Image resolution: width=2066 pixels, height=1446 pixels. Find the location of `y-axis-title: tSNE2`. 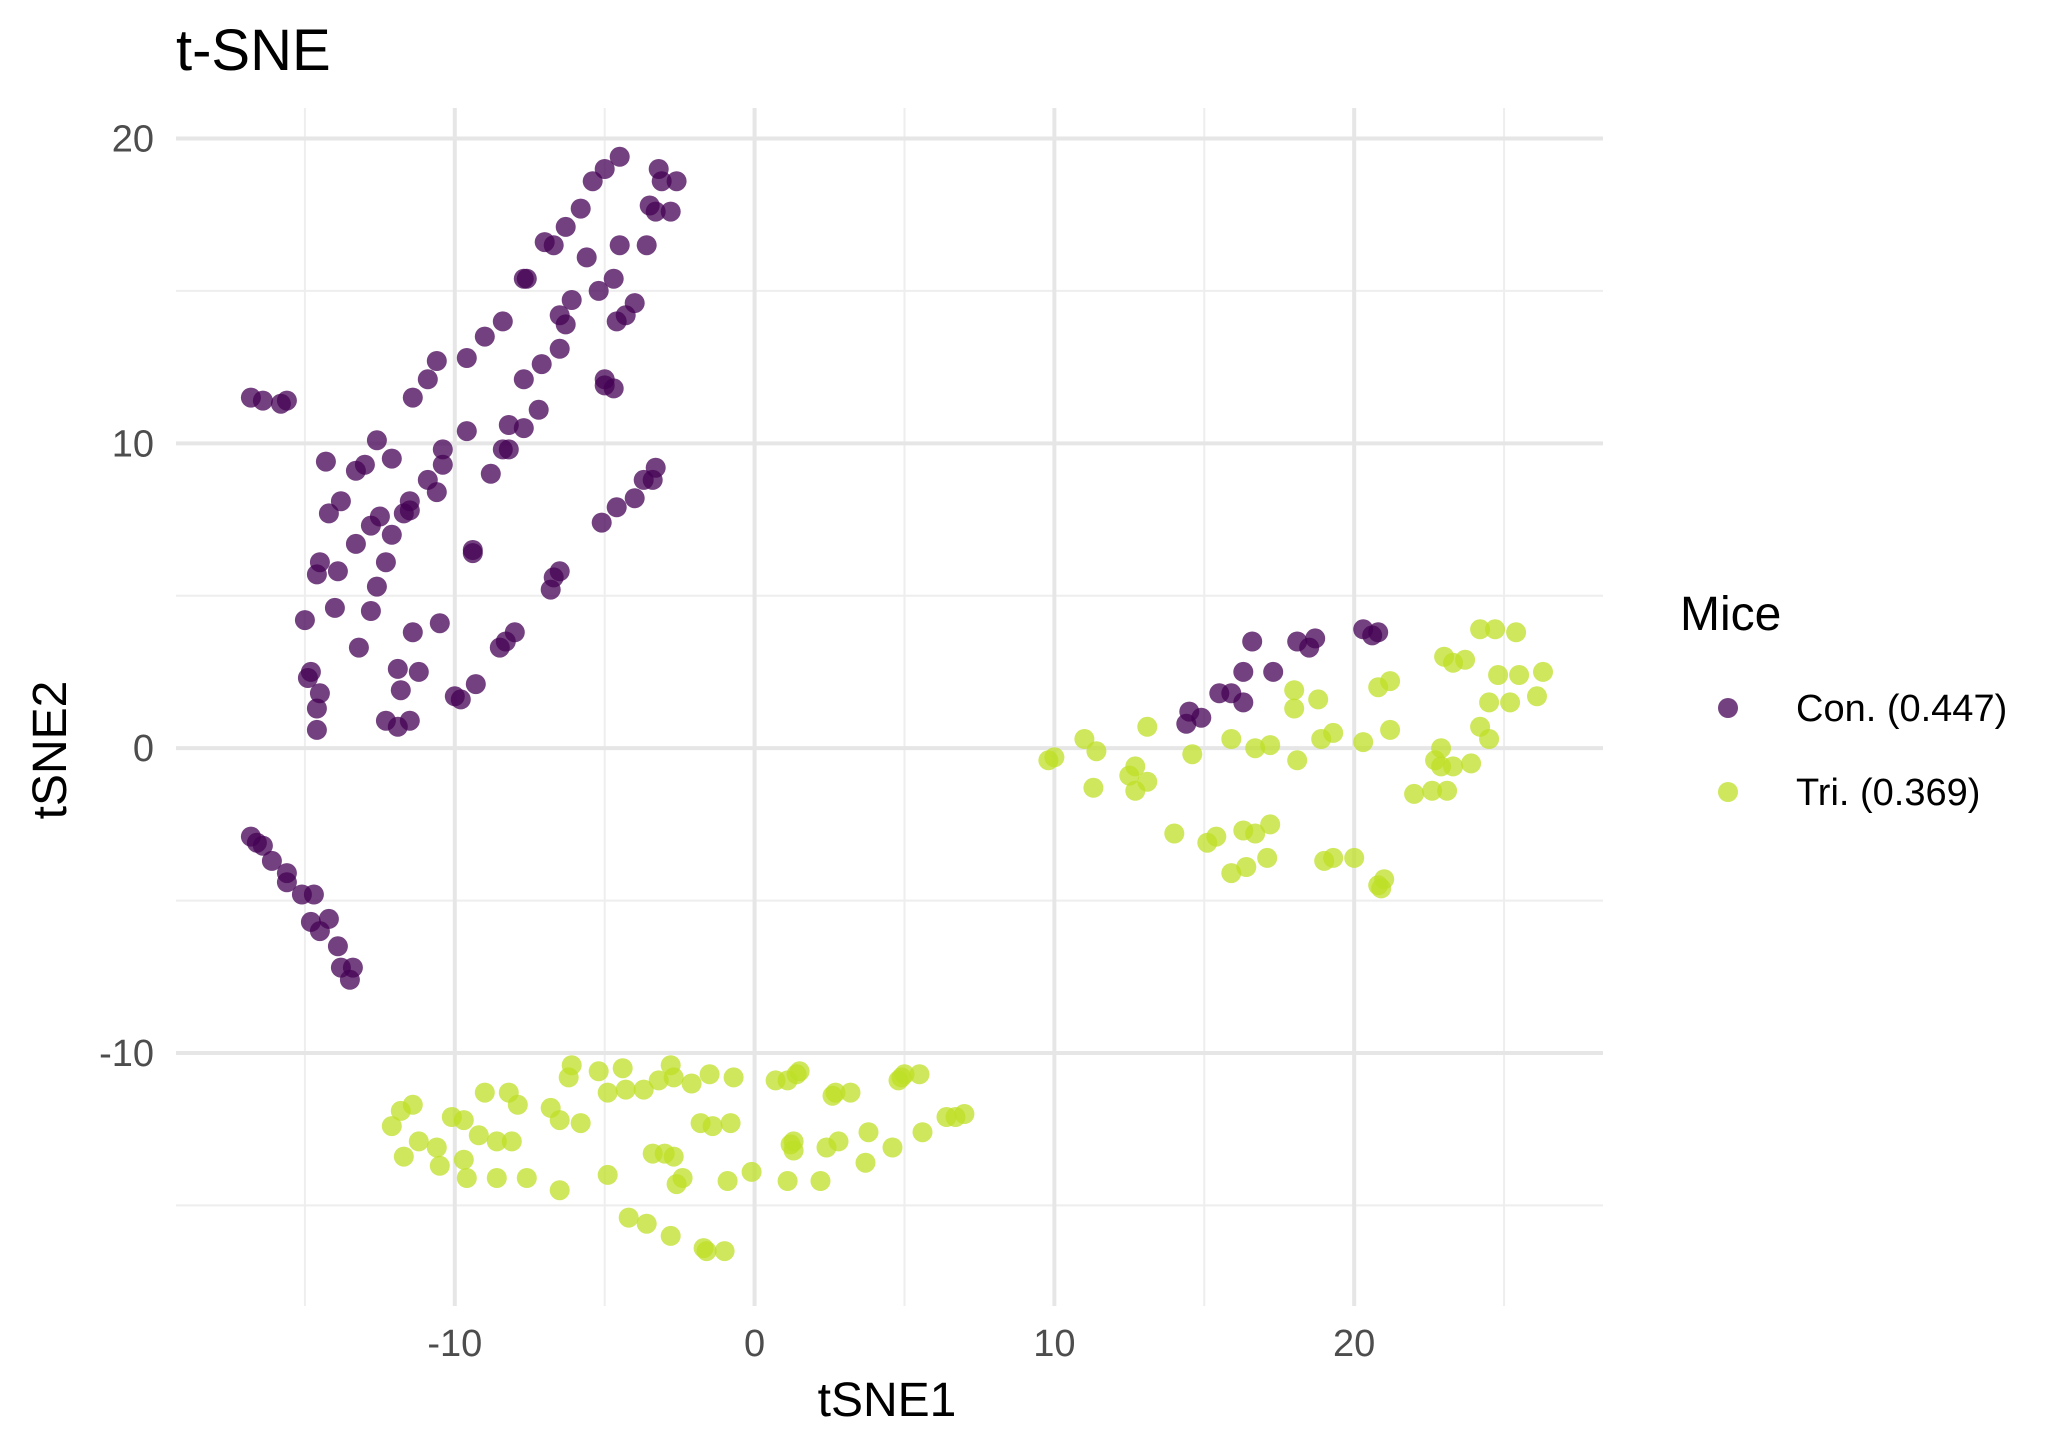

y-axis-title: tSNE2 is located at coordinates (50, 750).